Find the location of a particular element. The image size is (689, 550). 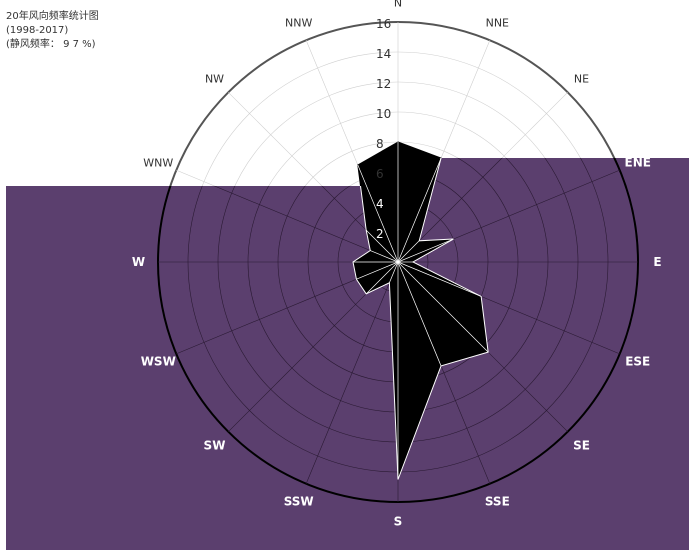

radial-tick-4: 4 is located at coordinates (380, 204).